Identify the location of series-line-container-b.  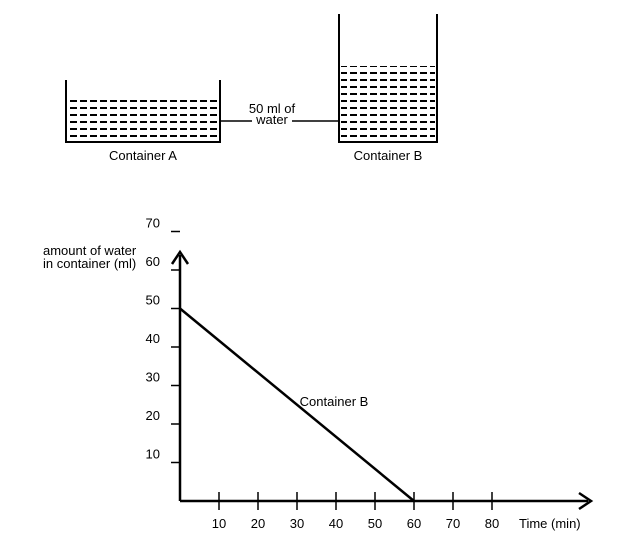
(297, 404).